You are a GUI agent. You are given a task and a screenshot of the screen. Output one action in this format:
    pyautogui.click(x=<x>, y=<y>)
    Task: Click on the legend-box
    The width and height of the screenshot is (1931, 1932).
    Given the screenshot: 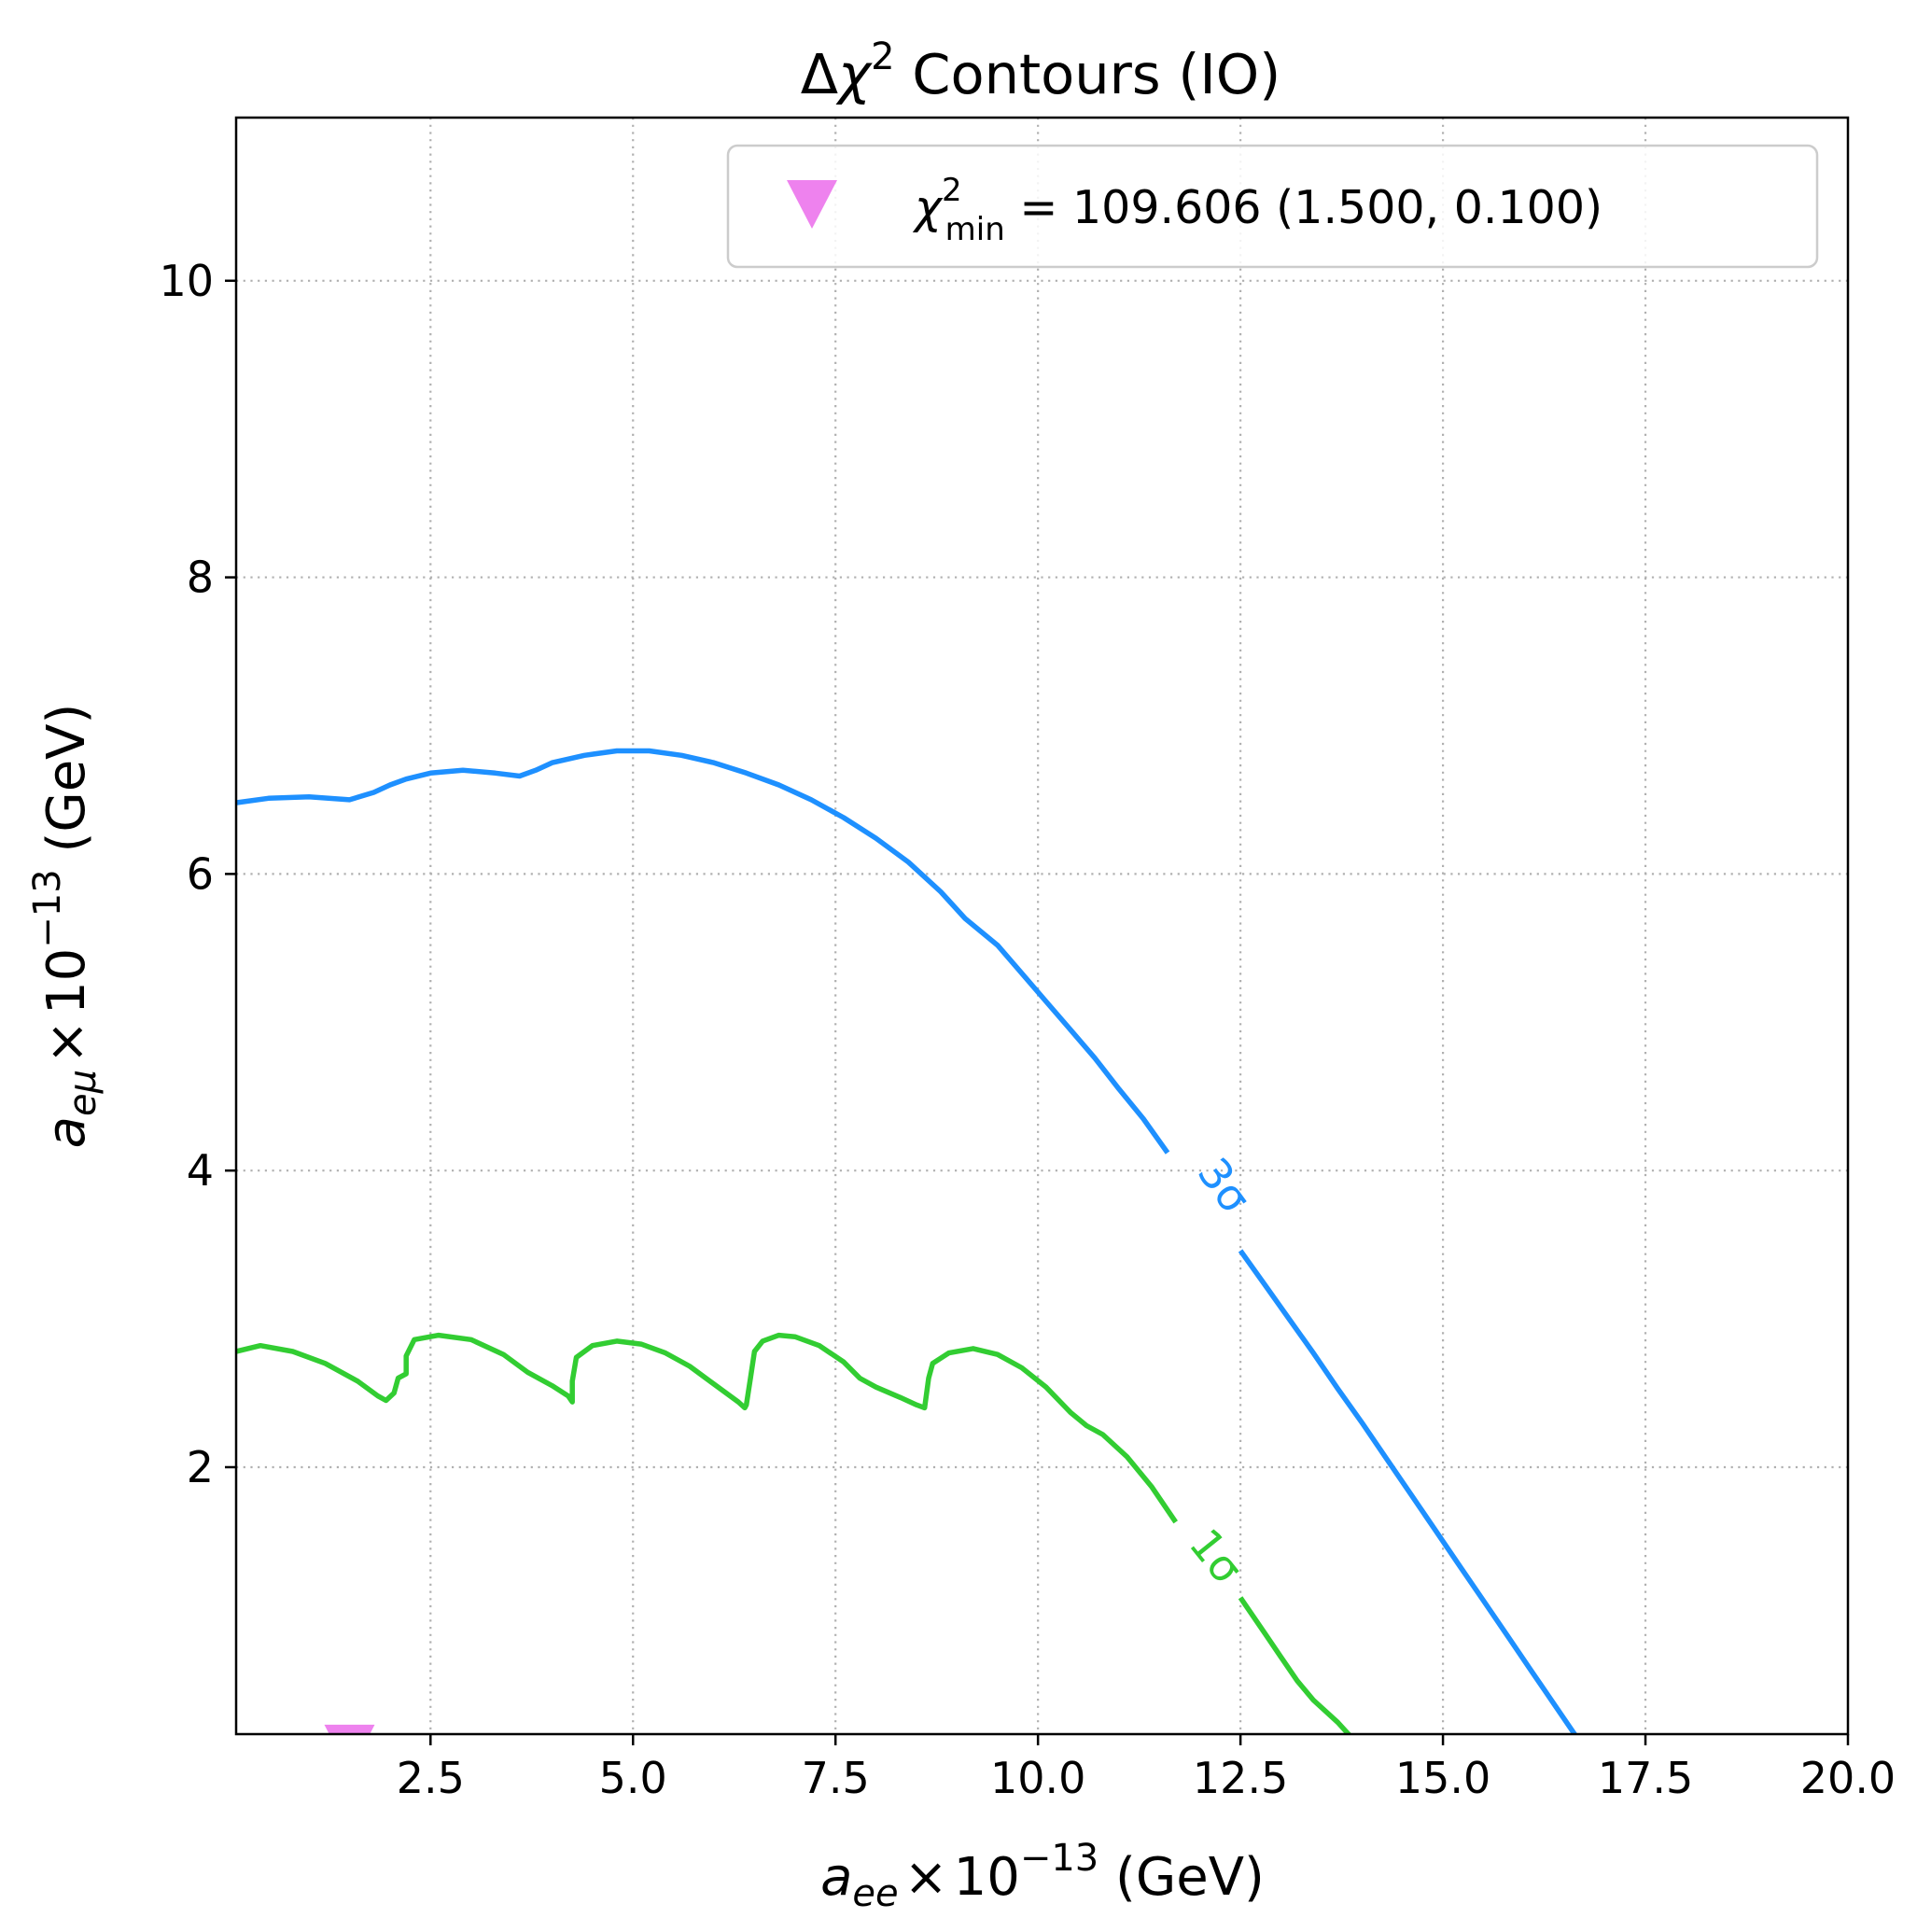 What is the action you would take?
    pyautogui.click(x=1272, y=206)
    